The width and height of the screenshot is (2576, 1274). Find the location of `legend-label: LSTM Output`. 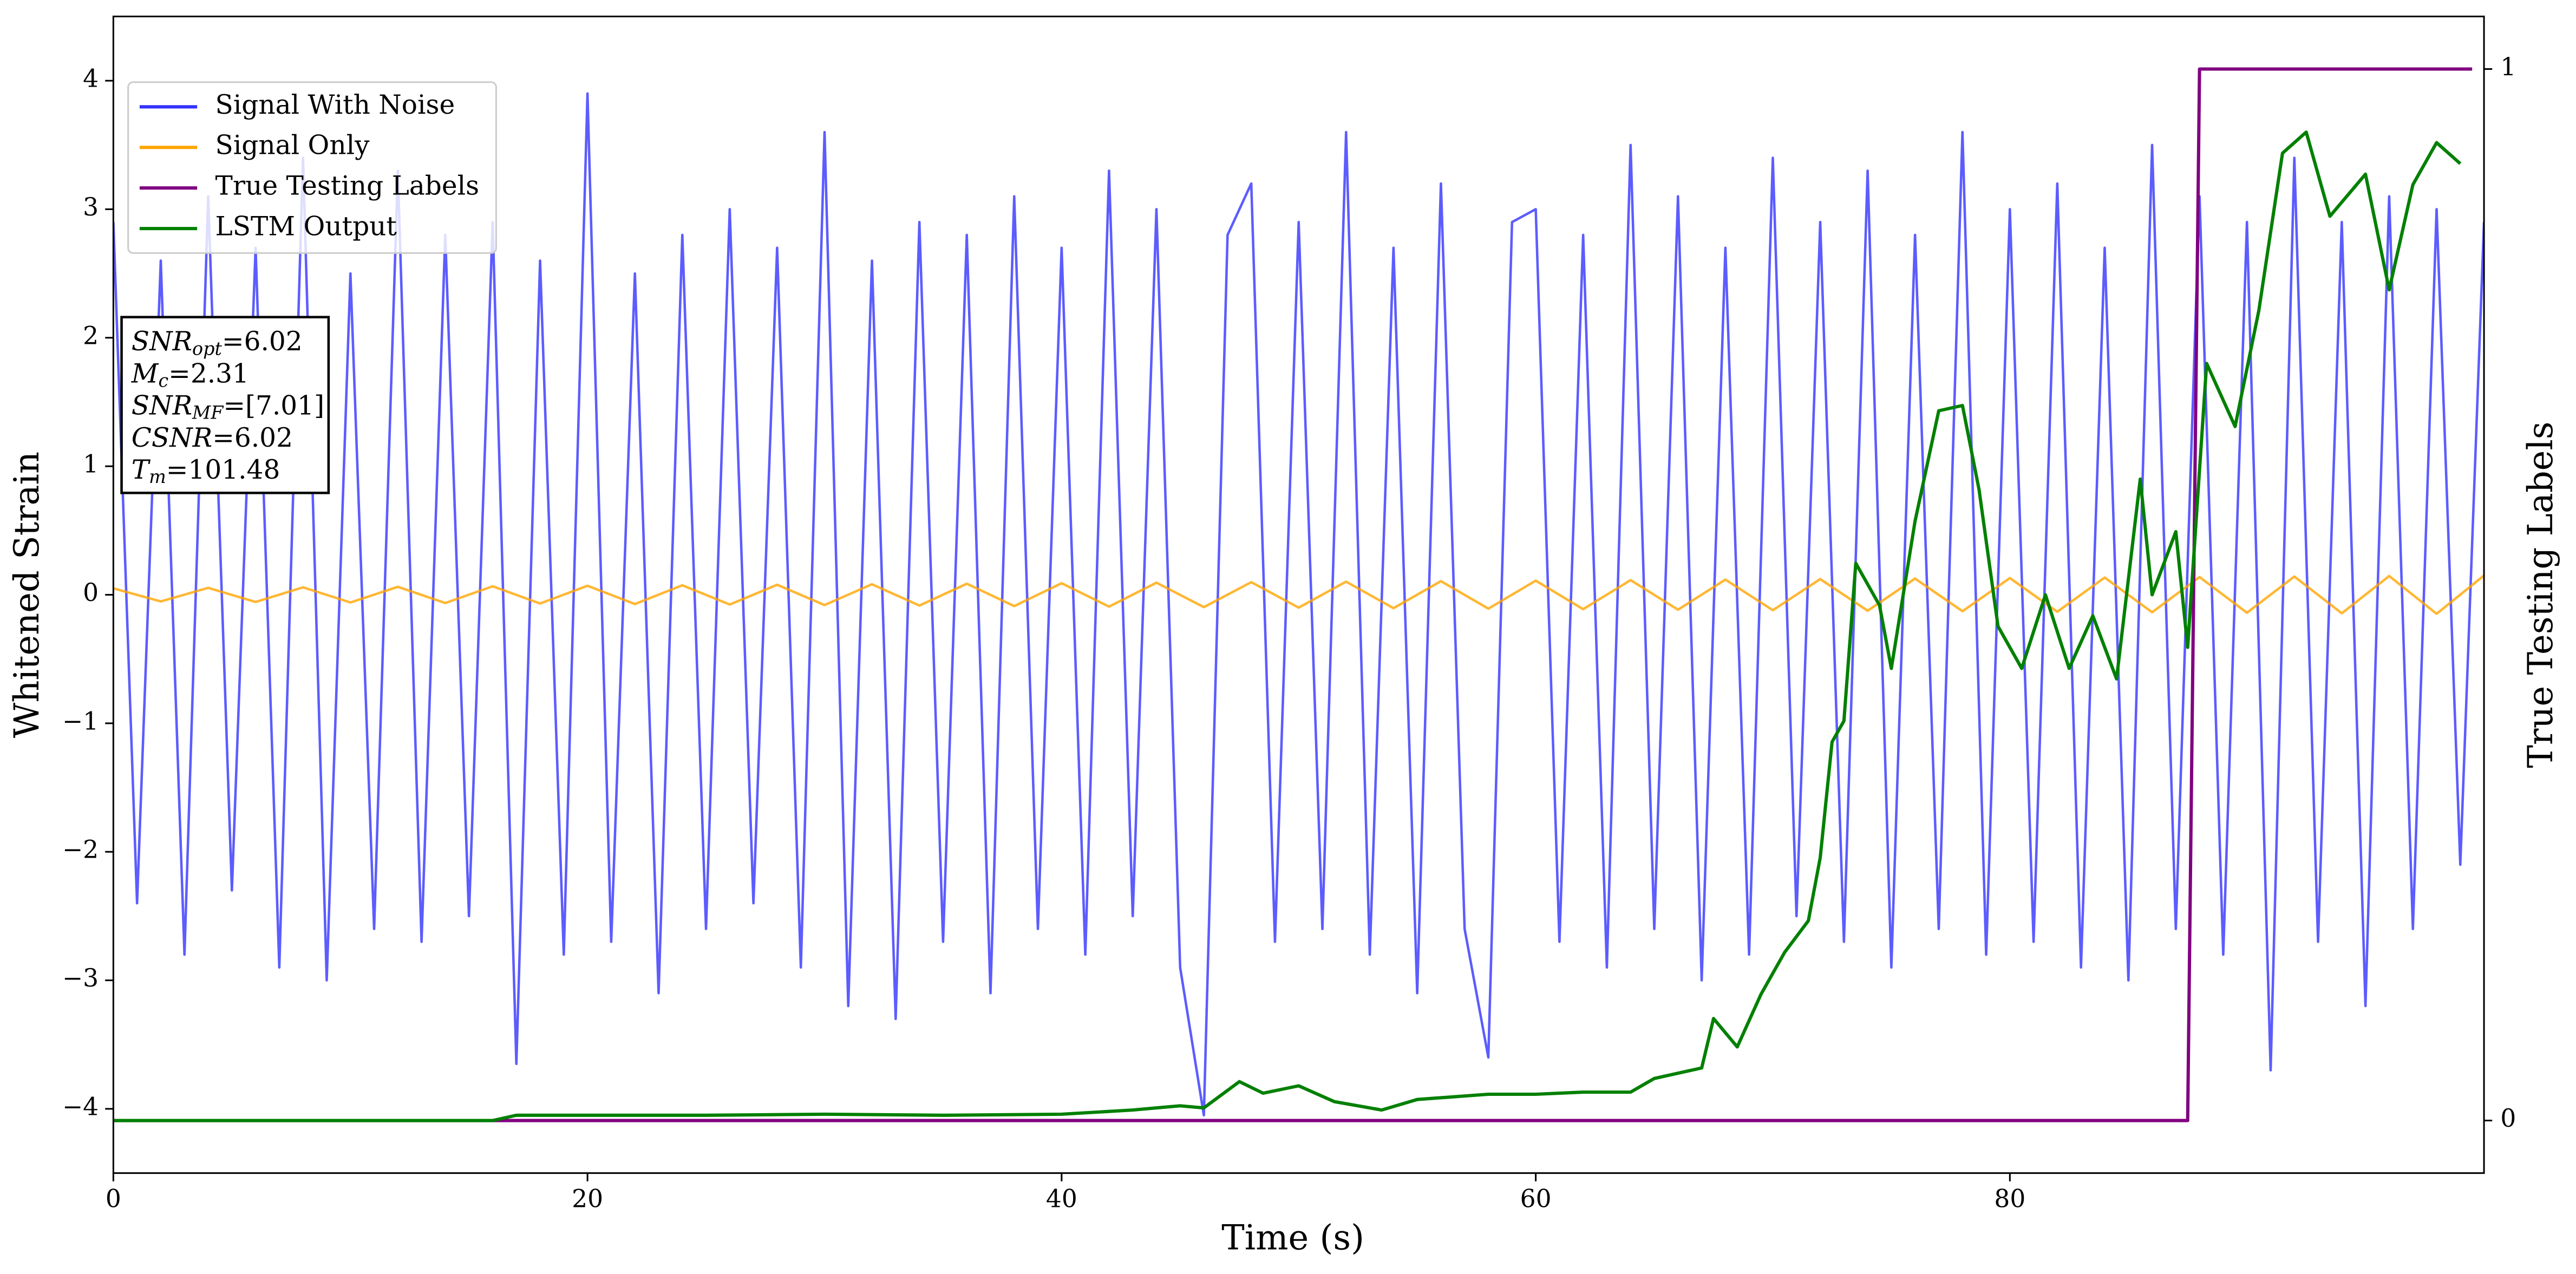

legend-label: LSTM Output is located at coordinates (306, 227).